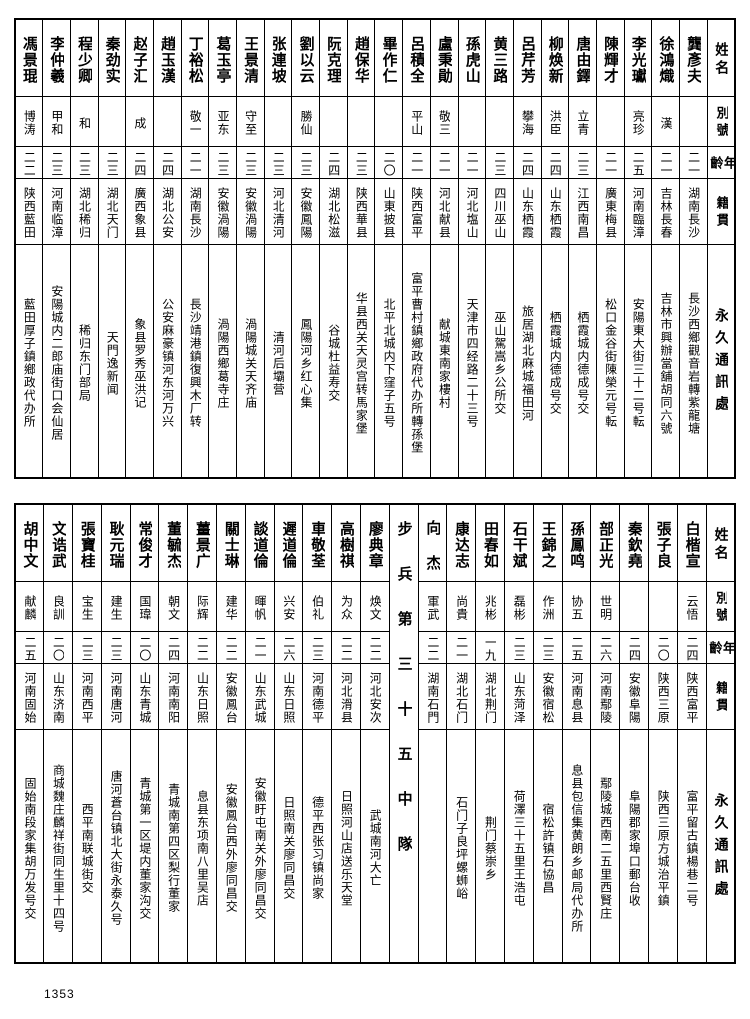  I want to click on cell-native: 河南南阳, so click(173, 696).